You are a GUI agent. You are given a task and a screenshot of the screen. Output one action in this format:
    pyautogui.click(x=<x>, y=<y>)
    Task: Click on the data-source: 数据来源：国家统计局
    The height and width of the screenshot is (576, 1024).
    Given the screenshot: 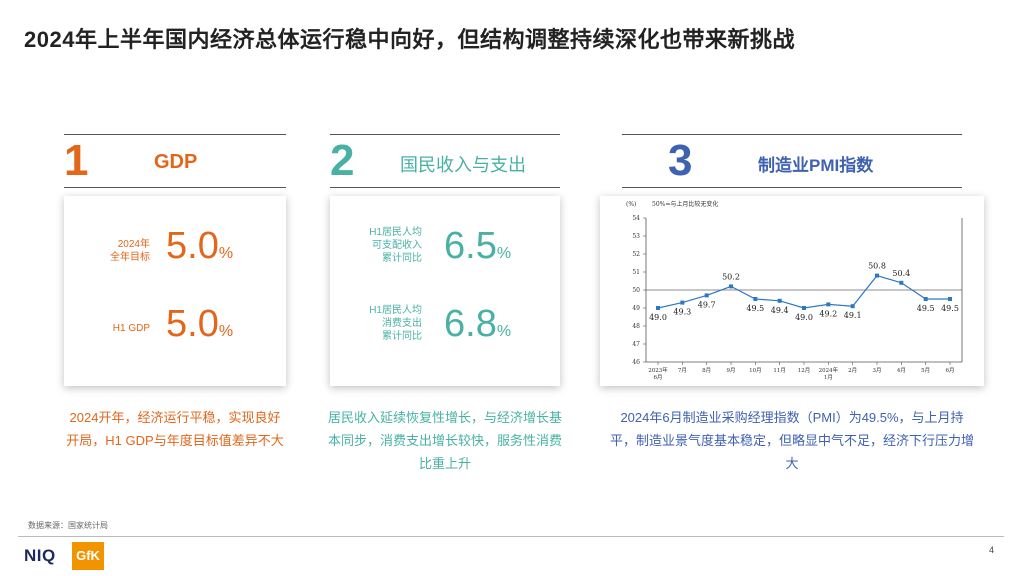 What is the action you would take?
    pyautogui.click(x=68, y=525)
    